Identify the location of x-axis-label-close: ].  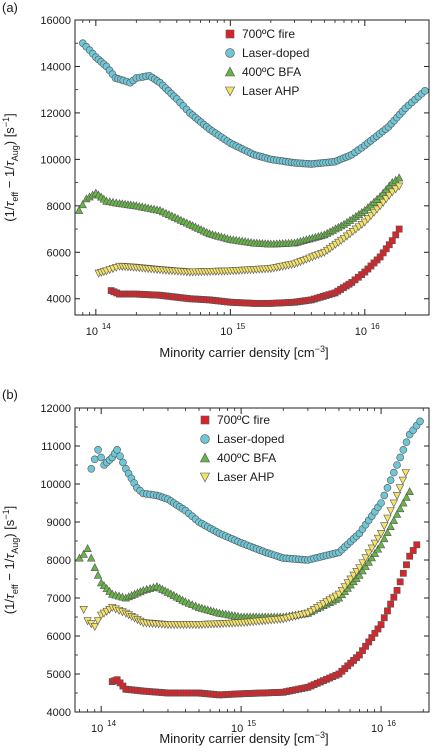
(327, 738).